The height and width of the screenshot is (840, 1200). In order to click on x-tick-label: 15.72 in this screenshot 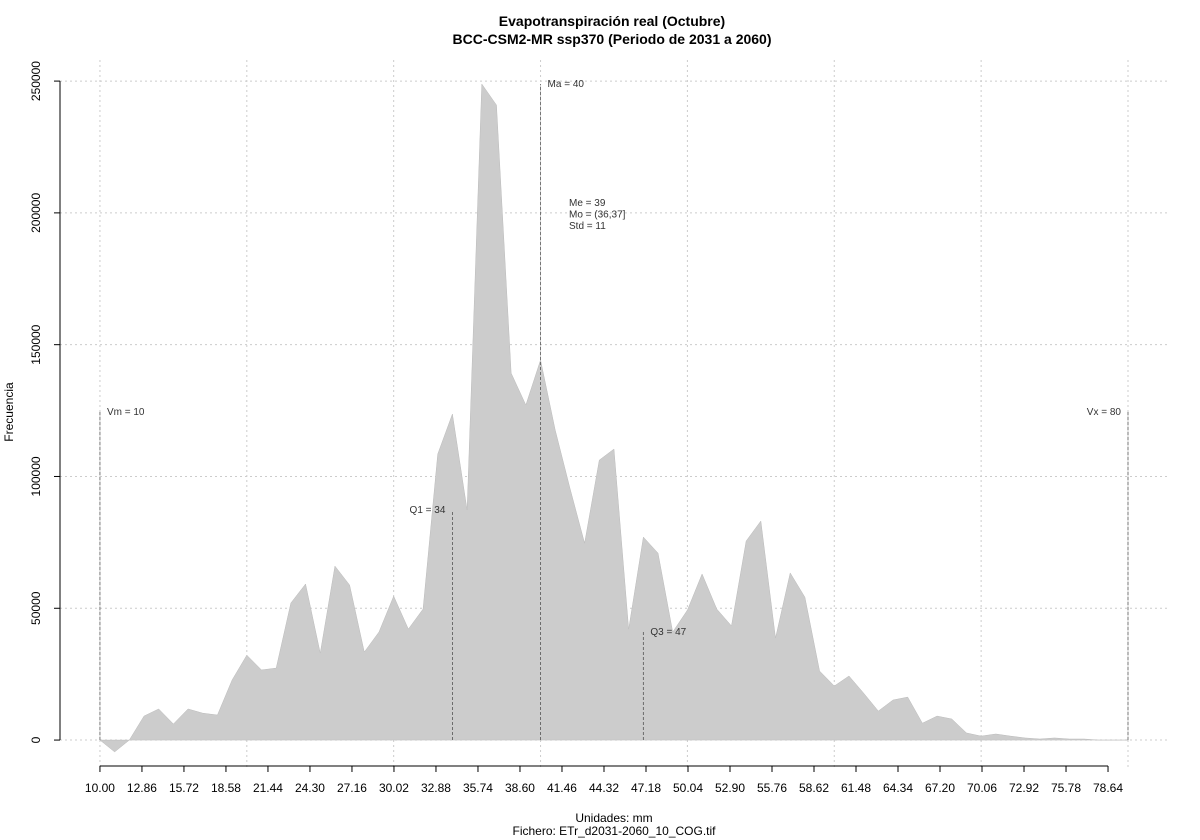, I will do `click(184, 788)`.